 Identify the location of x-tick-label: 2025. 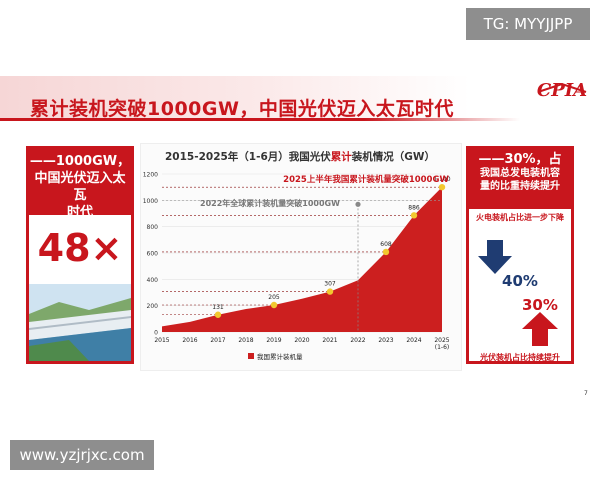
(441, 340).